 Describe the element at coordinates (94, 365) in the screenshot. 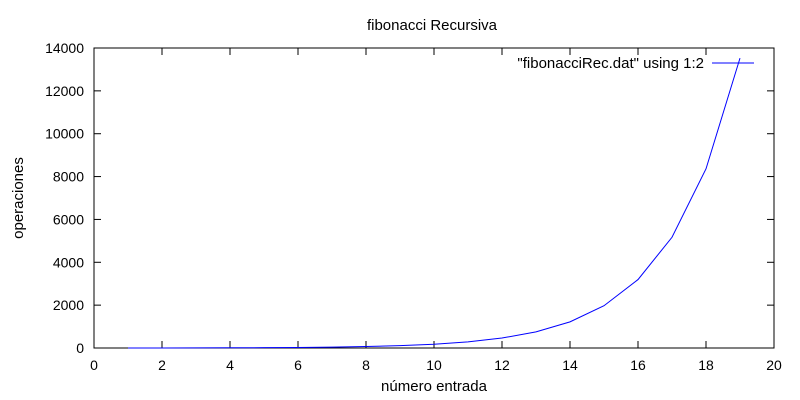

I see `x-tick-label: 0` at that location.